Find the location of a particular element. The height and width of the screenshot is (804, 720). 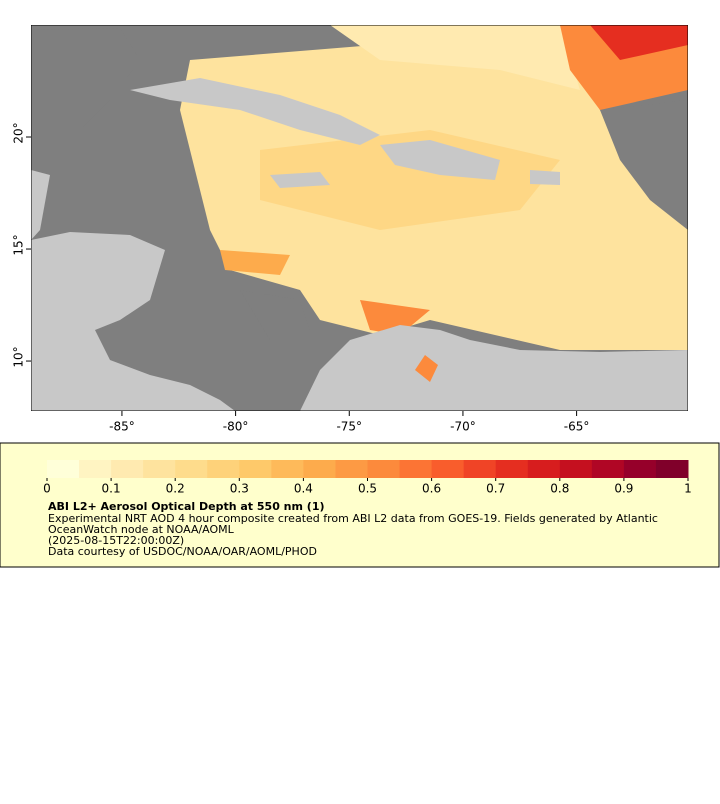

legend-line: OceanWatch node at NOAA/AOML is located at coordinates (141, 529).